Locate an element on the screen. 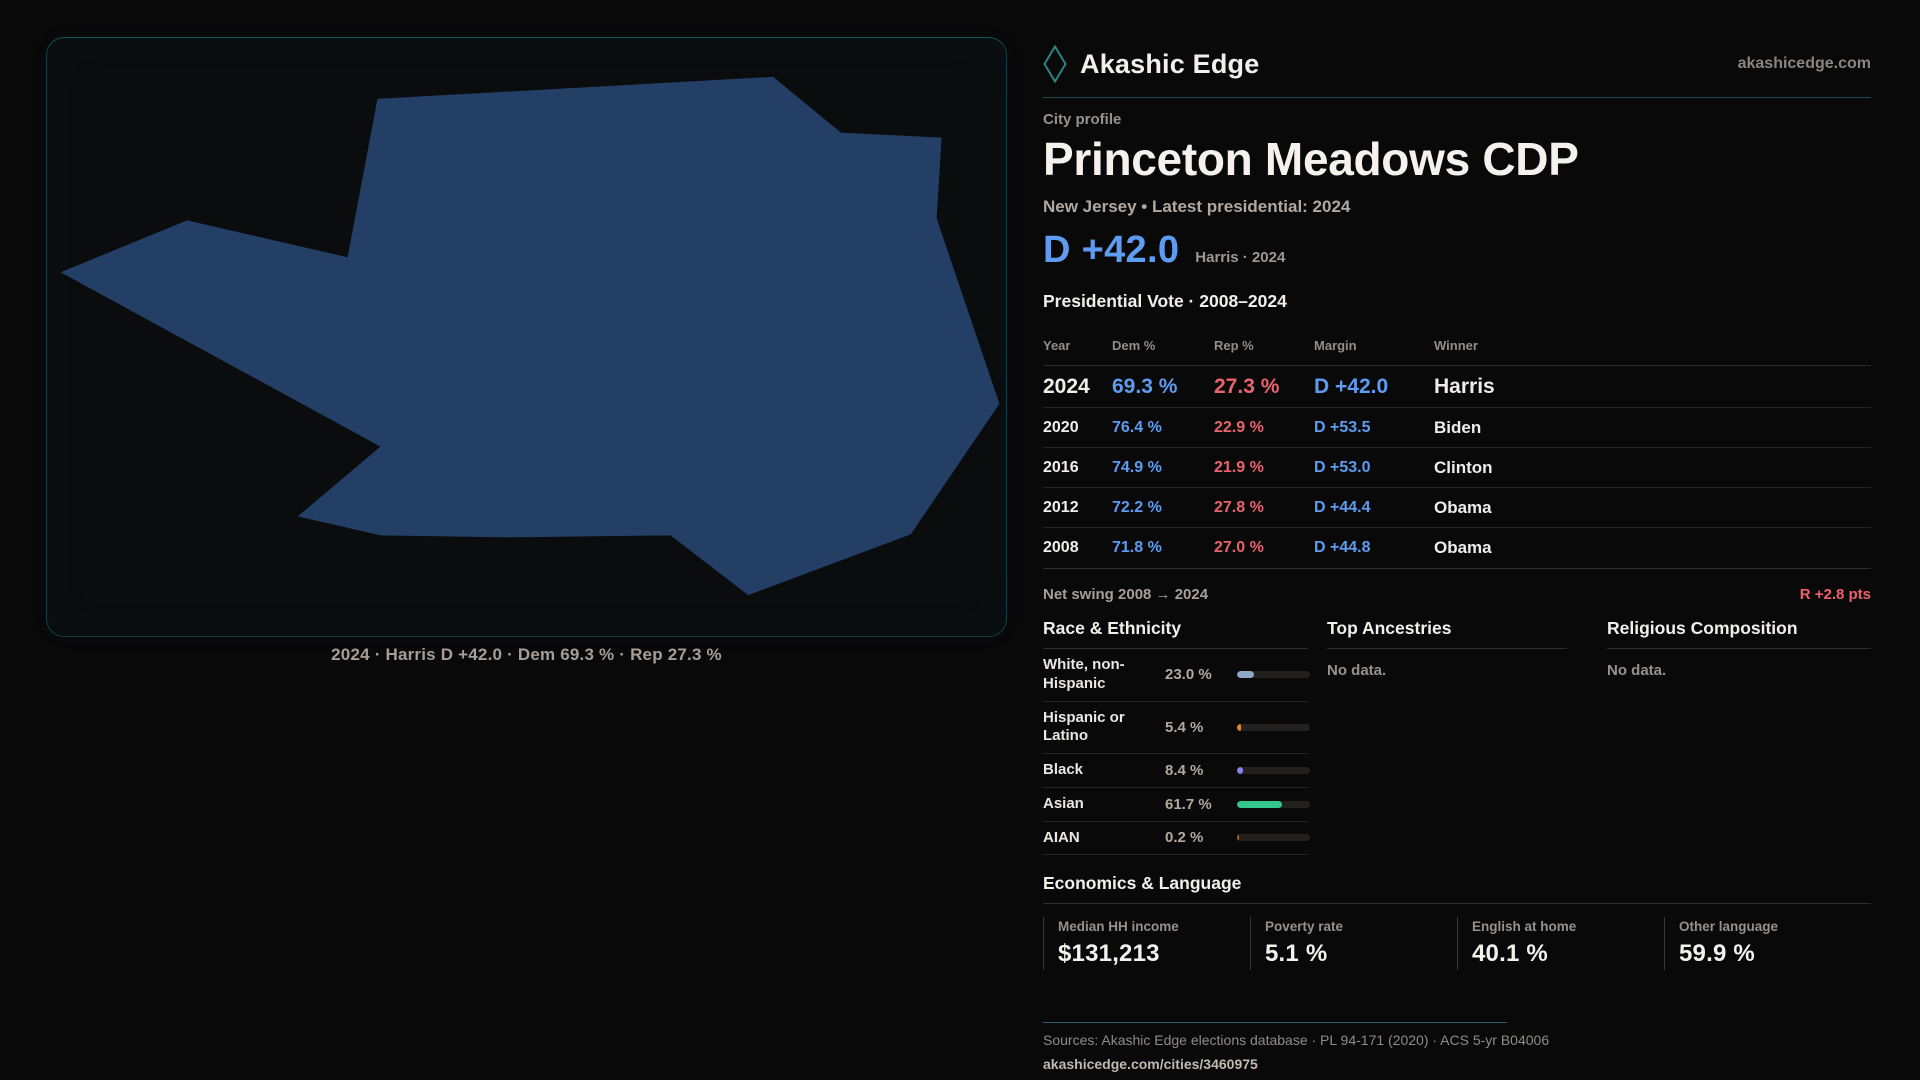  stat-value: 40.1 % is located at coordinates (1510, 954).